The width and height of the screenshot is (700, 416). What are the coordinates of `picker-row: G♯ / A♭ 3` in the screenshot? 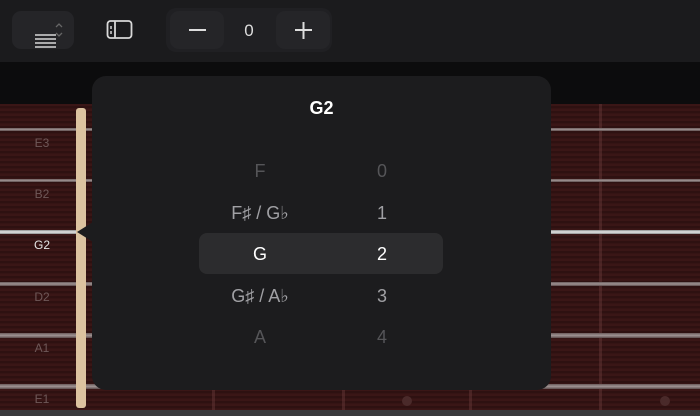 It's located at (321, 297).